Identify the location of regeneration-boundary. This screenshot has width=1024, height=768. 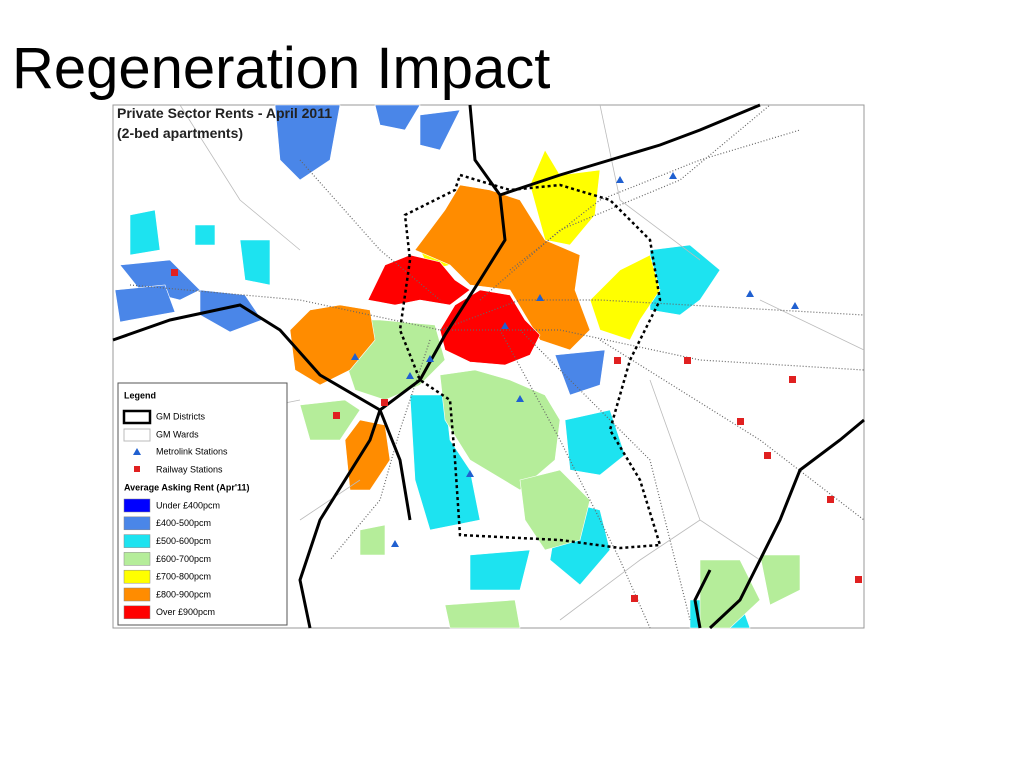
(530, 361).